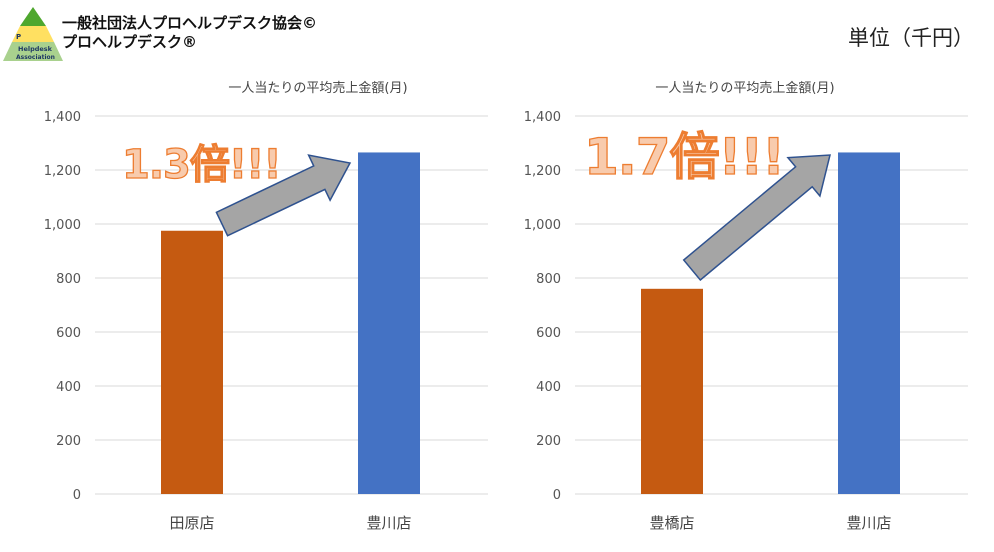 The image size is (994, 552). I want to click on logo-band-bottom, so click(33, 51).